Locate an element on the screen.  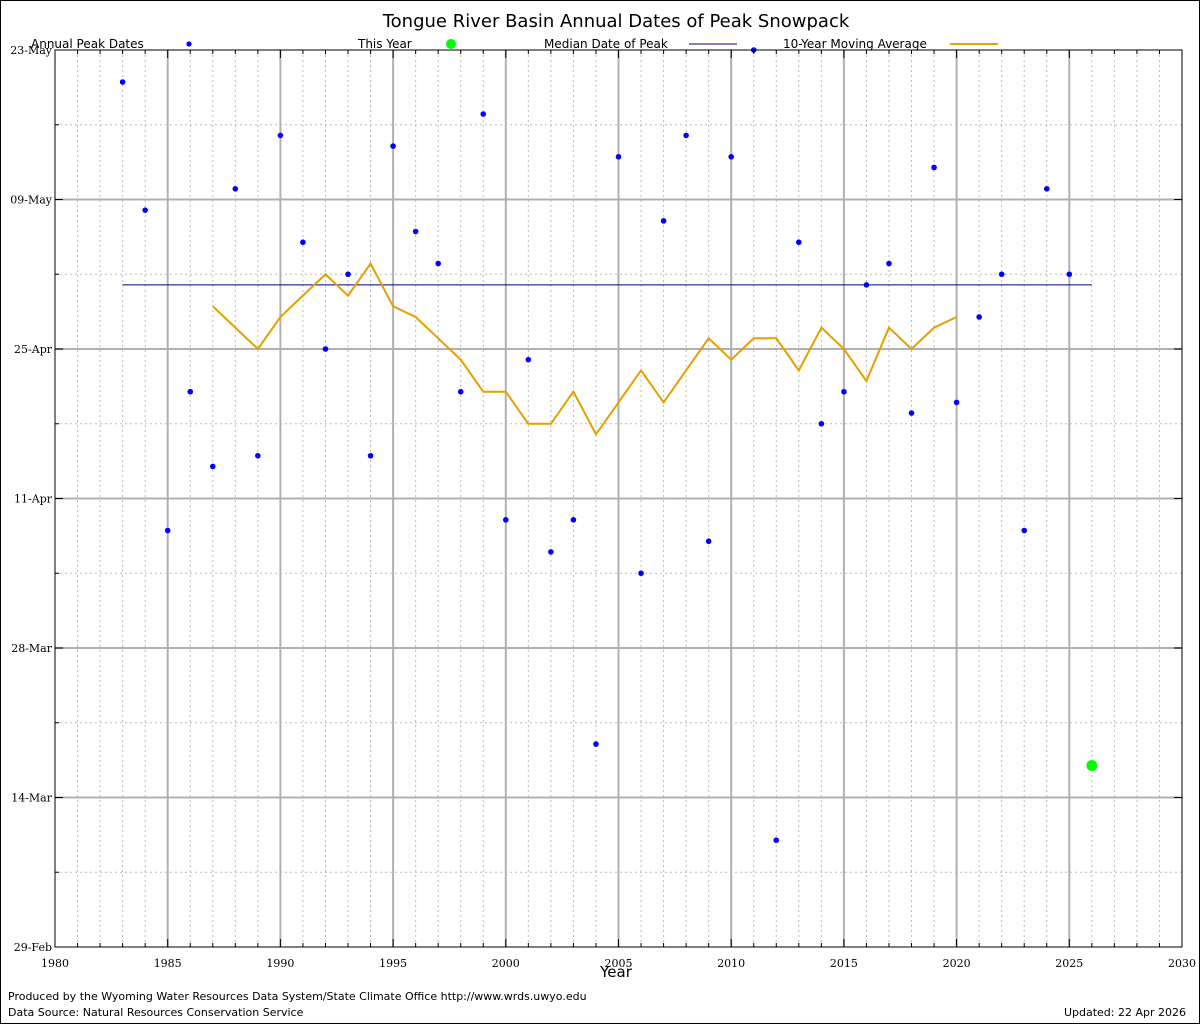
y-tick-label: 09-May is located at coordinates (31, 200).